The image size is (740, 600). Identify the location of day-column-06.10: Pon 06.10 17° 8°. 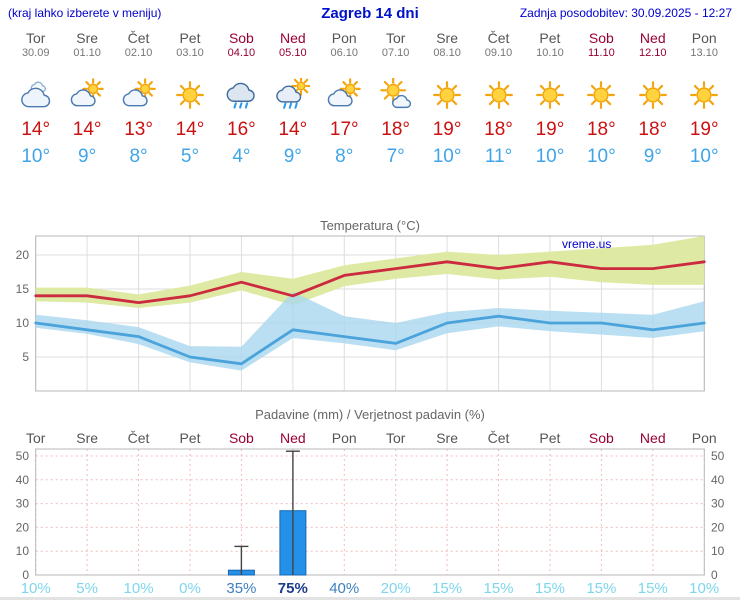
(344, 99).